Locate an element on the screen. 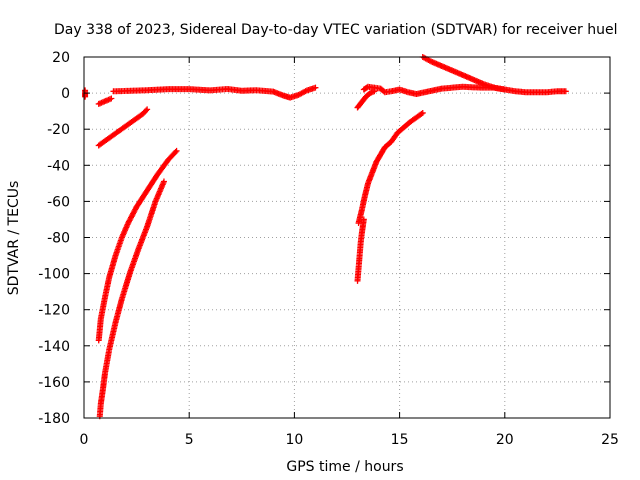 This screenshot has height=480, width=640. y-tick-label: -160 is located at coordinates (54, 383).